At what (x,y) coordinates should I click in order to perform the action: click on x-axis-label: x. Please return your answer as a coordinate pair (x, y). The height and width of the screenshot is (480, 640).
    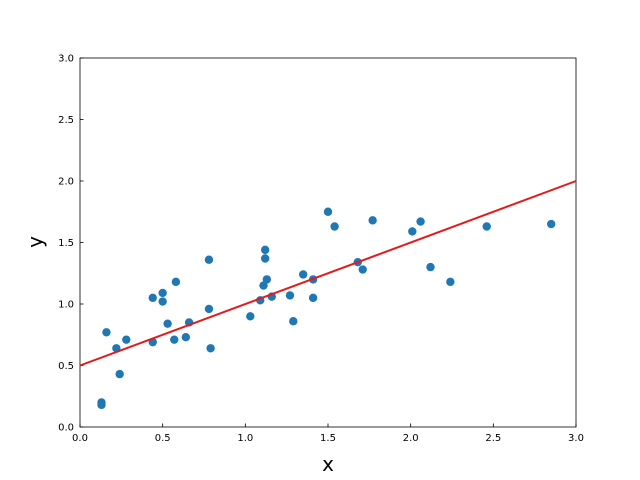
    Looking at the image, I should click on (328, 464).